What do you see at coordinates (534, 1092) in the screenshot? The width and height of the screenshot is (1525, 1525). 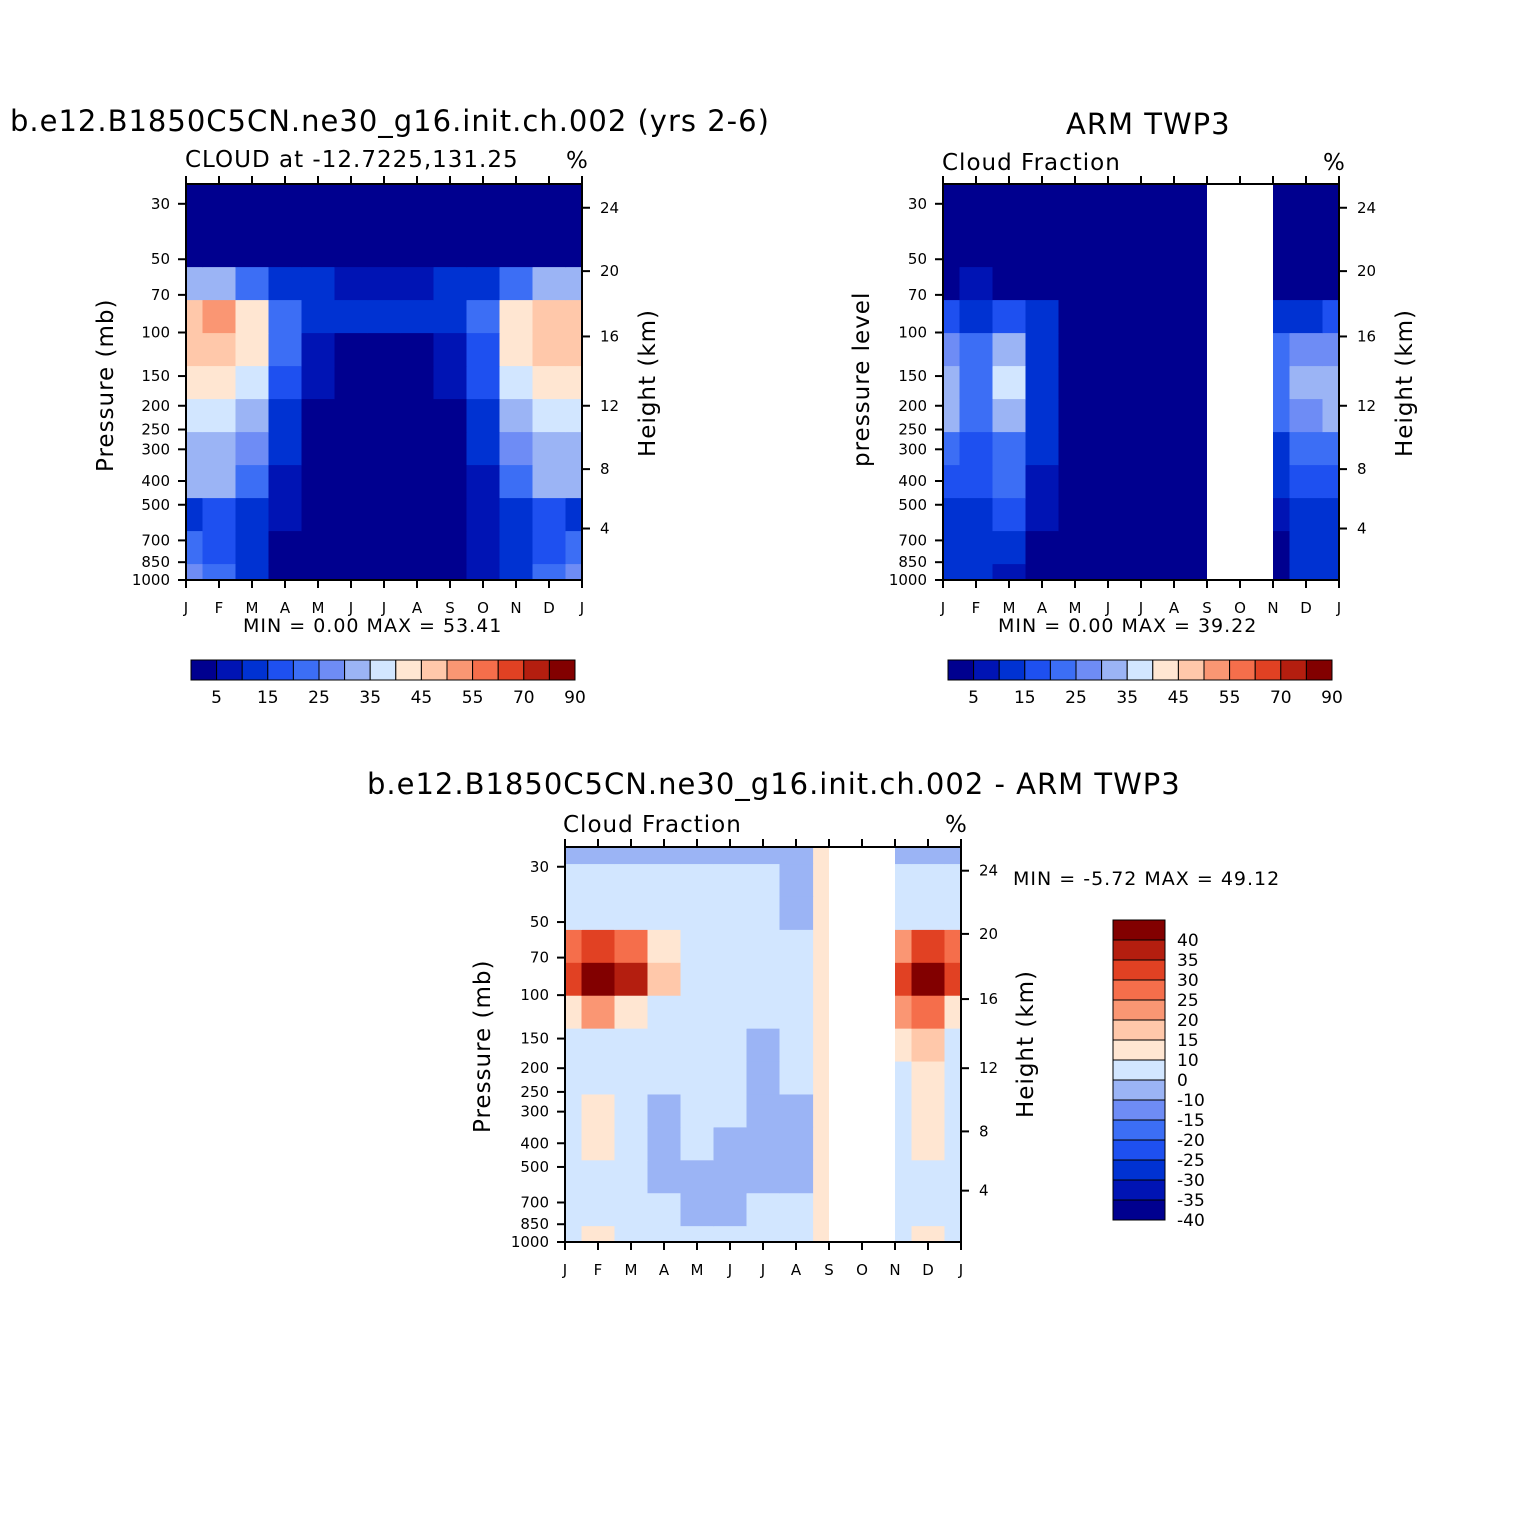 I see `y-tick-label: 250` at bounding box center [534, 1092].